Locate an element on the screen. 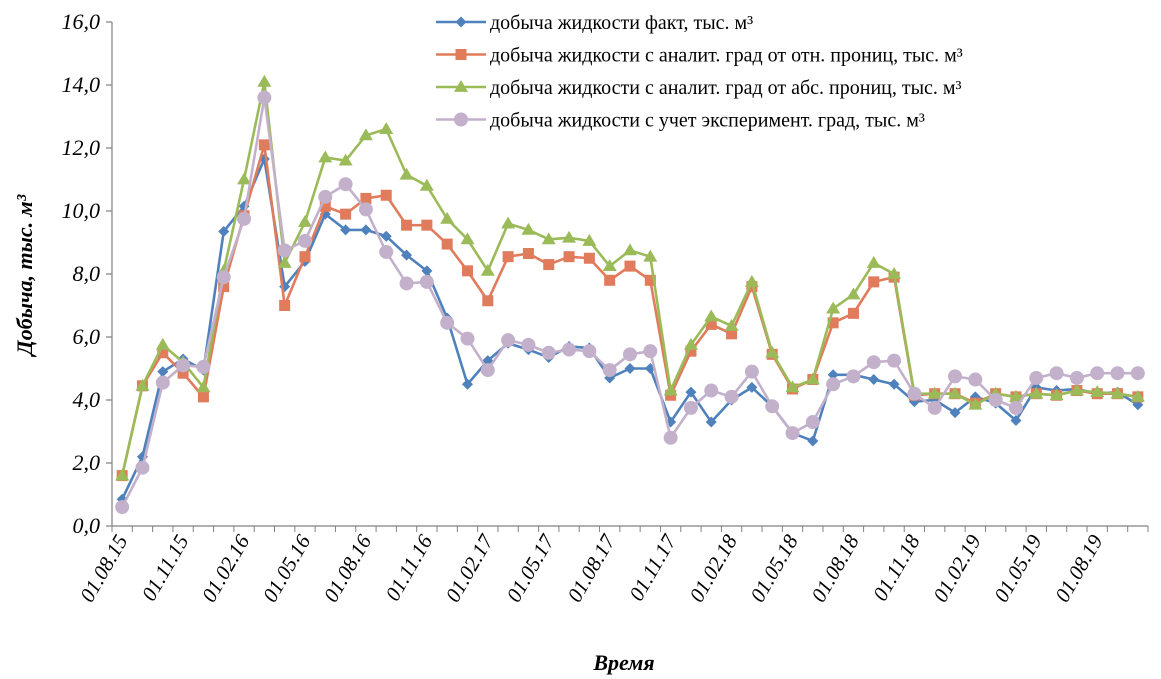 The width and height of the screenshot is (1161, 679). x-axis-title: Время is located at coordinates (623, 662).